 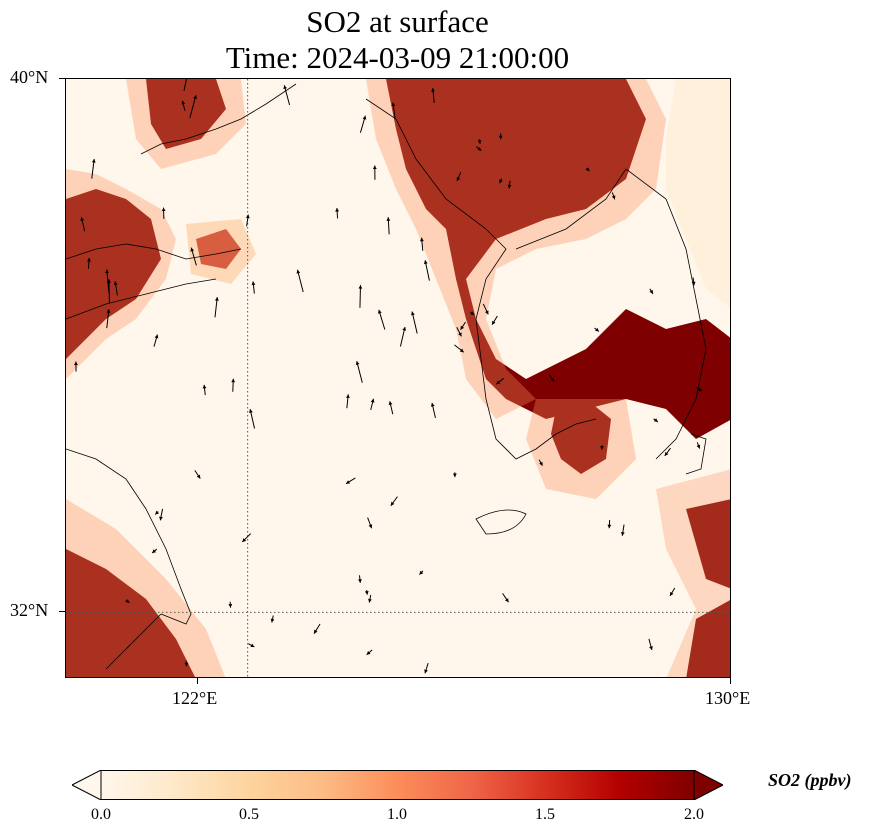 What do you see at coordinates (694, 814) in the screenshot?
I see `colorbar-tick-4: 2.0` at bounding box center [694, 814].